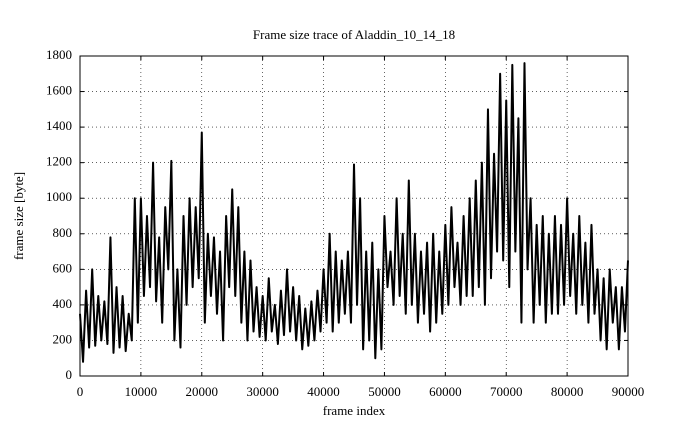  Describe the element at coordinates (69, 374) in the screenshot. I see `y-tick-label: 0` at that location.